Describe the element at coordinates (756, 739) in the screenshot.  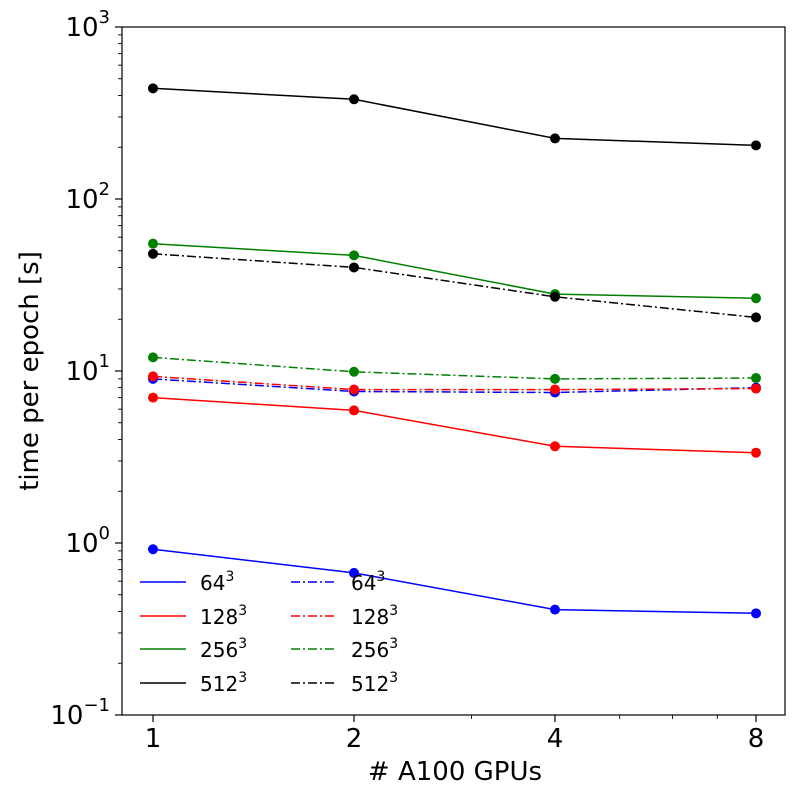
I see `x-tick-label: 8` at that location.